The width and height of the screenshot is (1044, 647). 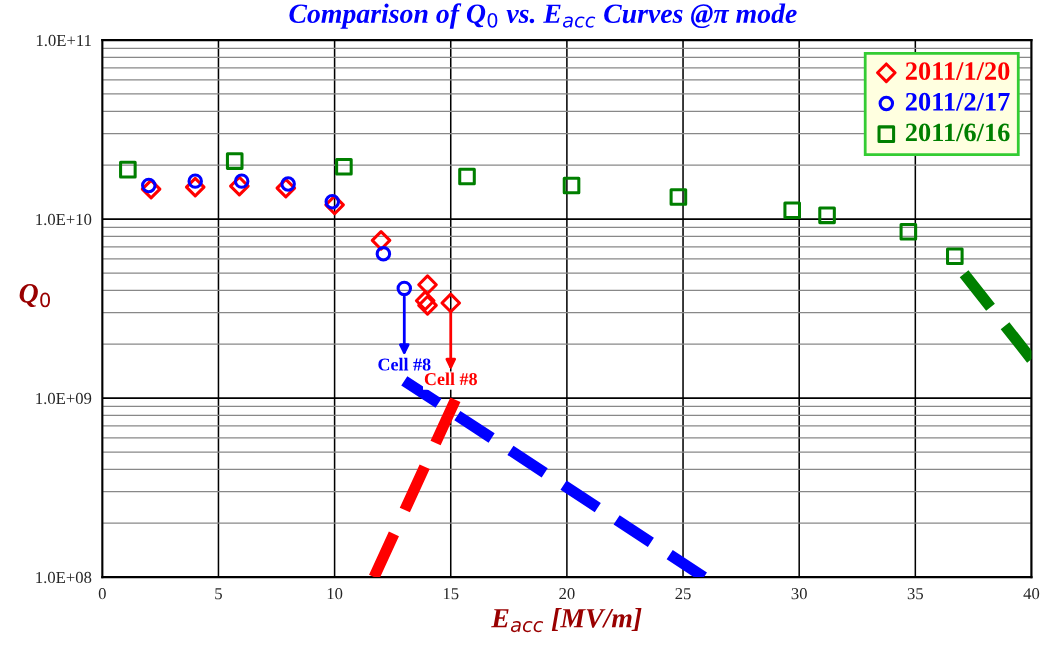 I want to click on x-tick-label: 40, so click(x=1031, y=594).